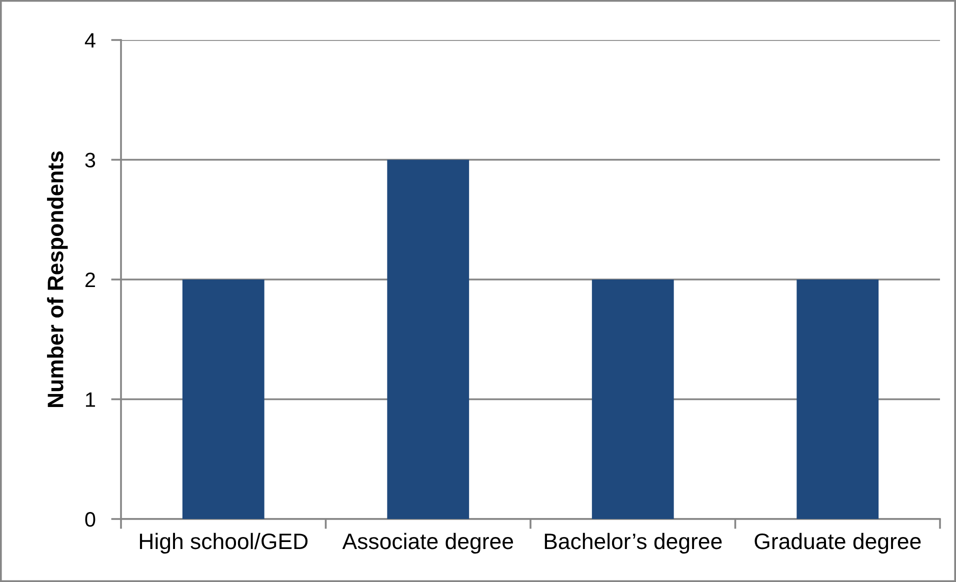  I want to click on y-tick-label: 3, so click(90, 160).